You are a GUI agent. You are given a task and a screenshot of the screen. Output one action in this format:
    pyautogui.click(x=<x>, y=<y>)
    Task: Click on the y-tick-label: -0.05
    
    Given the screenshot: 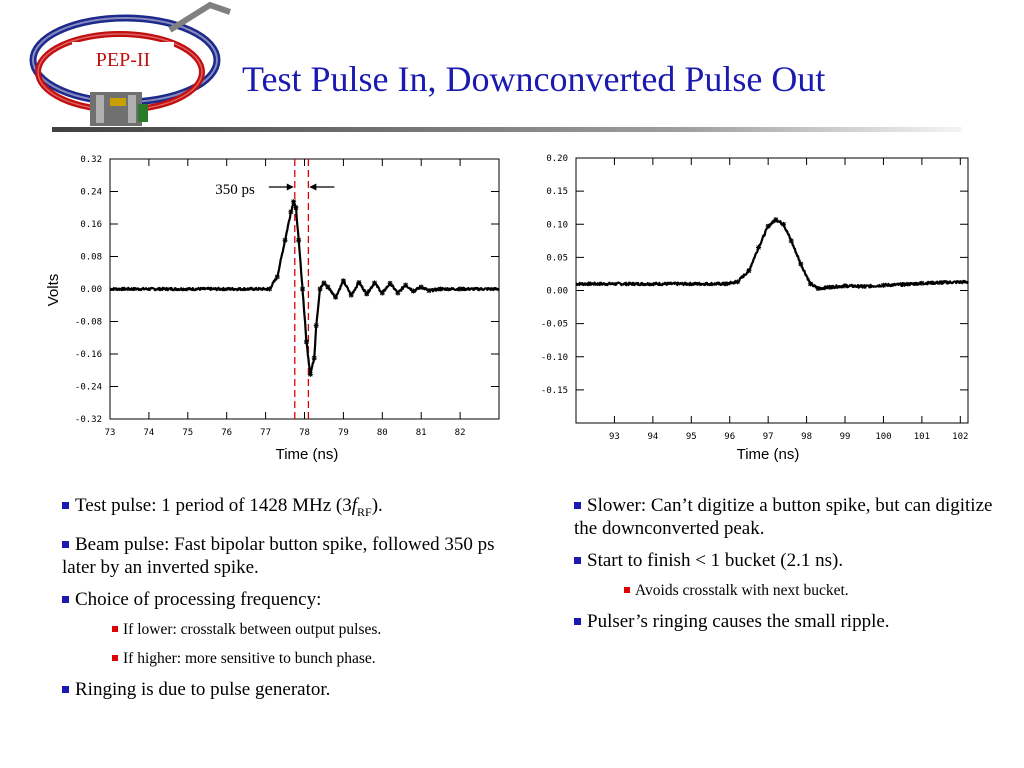 What is the action you would take?
    pyautogui.click(x=554, y=325)
    